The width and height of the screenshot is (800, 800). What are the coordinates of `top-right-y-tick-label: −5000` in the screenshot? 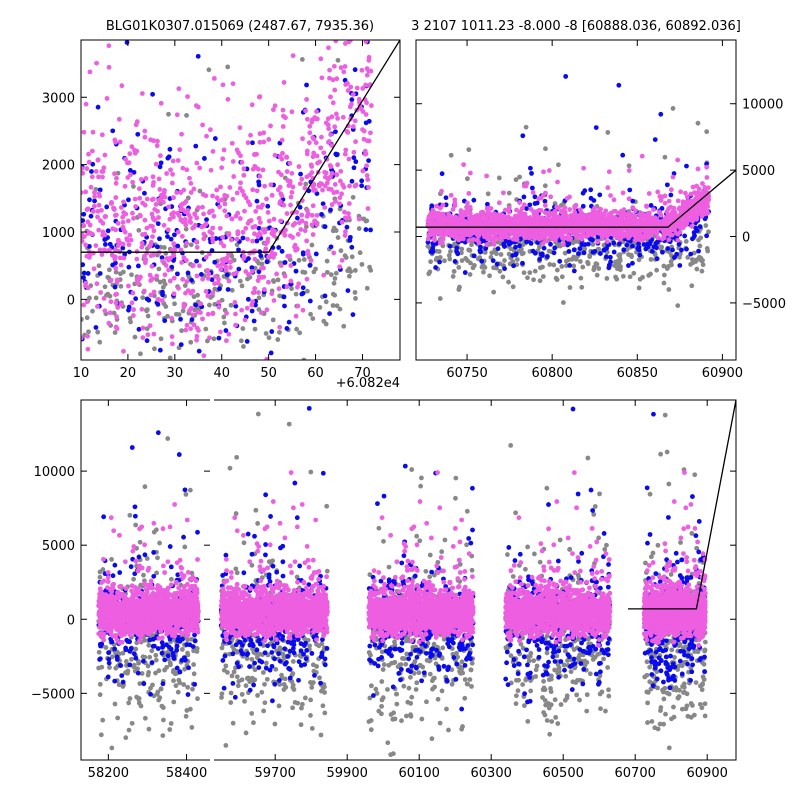 It's located at (764, 304).